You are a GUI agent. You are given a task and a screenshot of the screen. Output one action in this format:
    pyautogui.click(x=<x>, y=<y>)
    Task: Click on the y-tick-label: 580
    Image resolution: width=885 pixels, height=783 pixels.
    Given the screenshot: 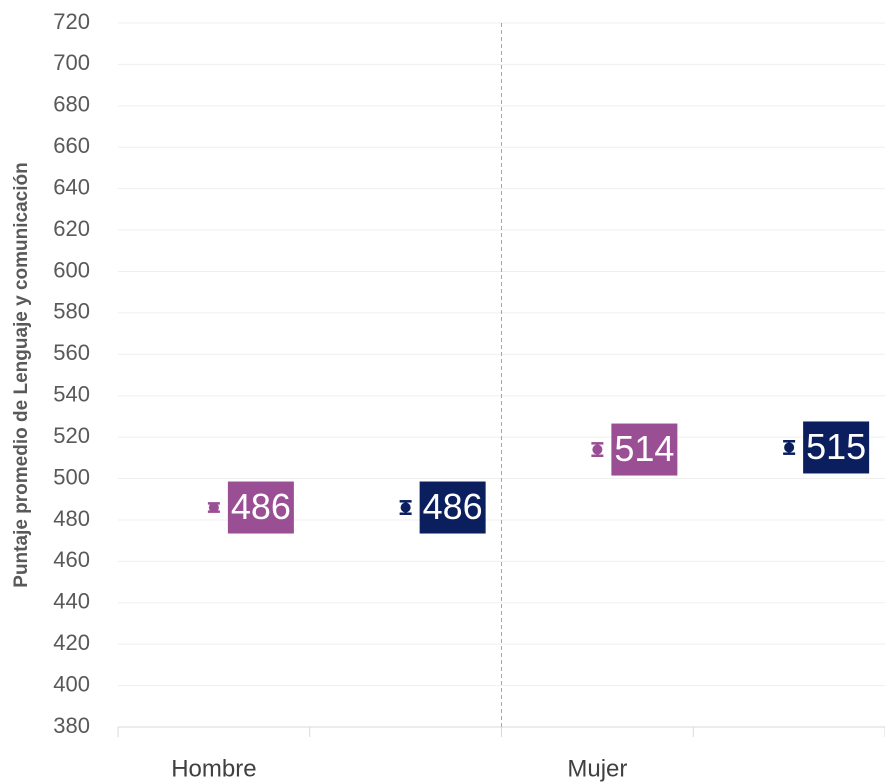 What is the action you would take?
    pyautogui.click(x=71, y=311)
    